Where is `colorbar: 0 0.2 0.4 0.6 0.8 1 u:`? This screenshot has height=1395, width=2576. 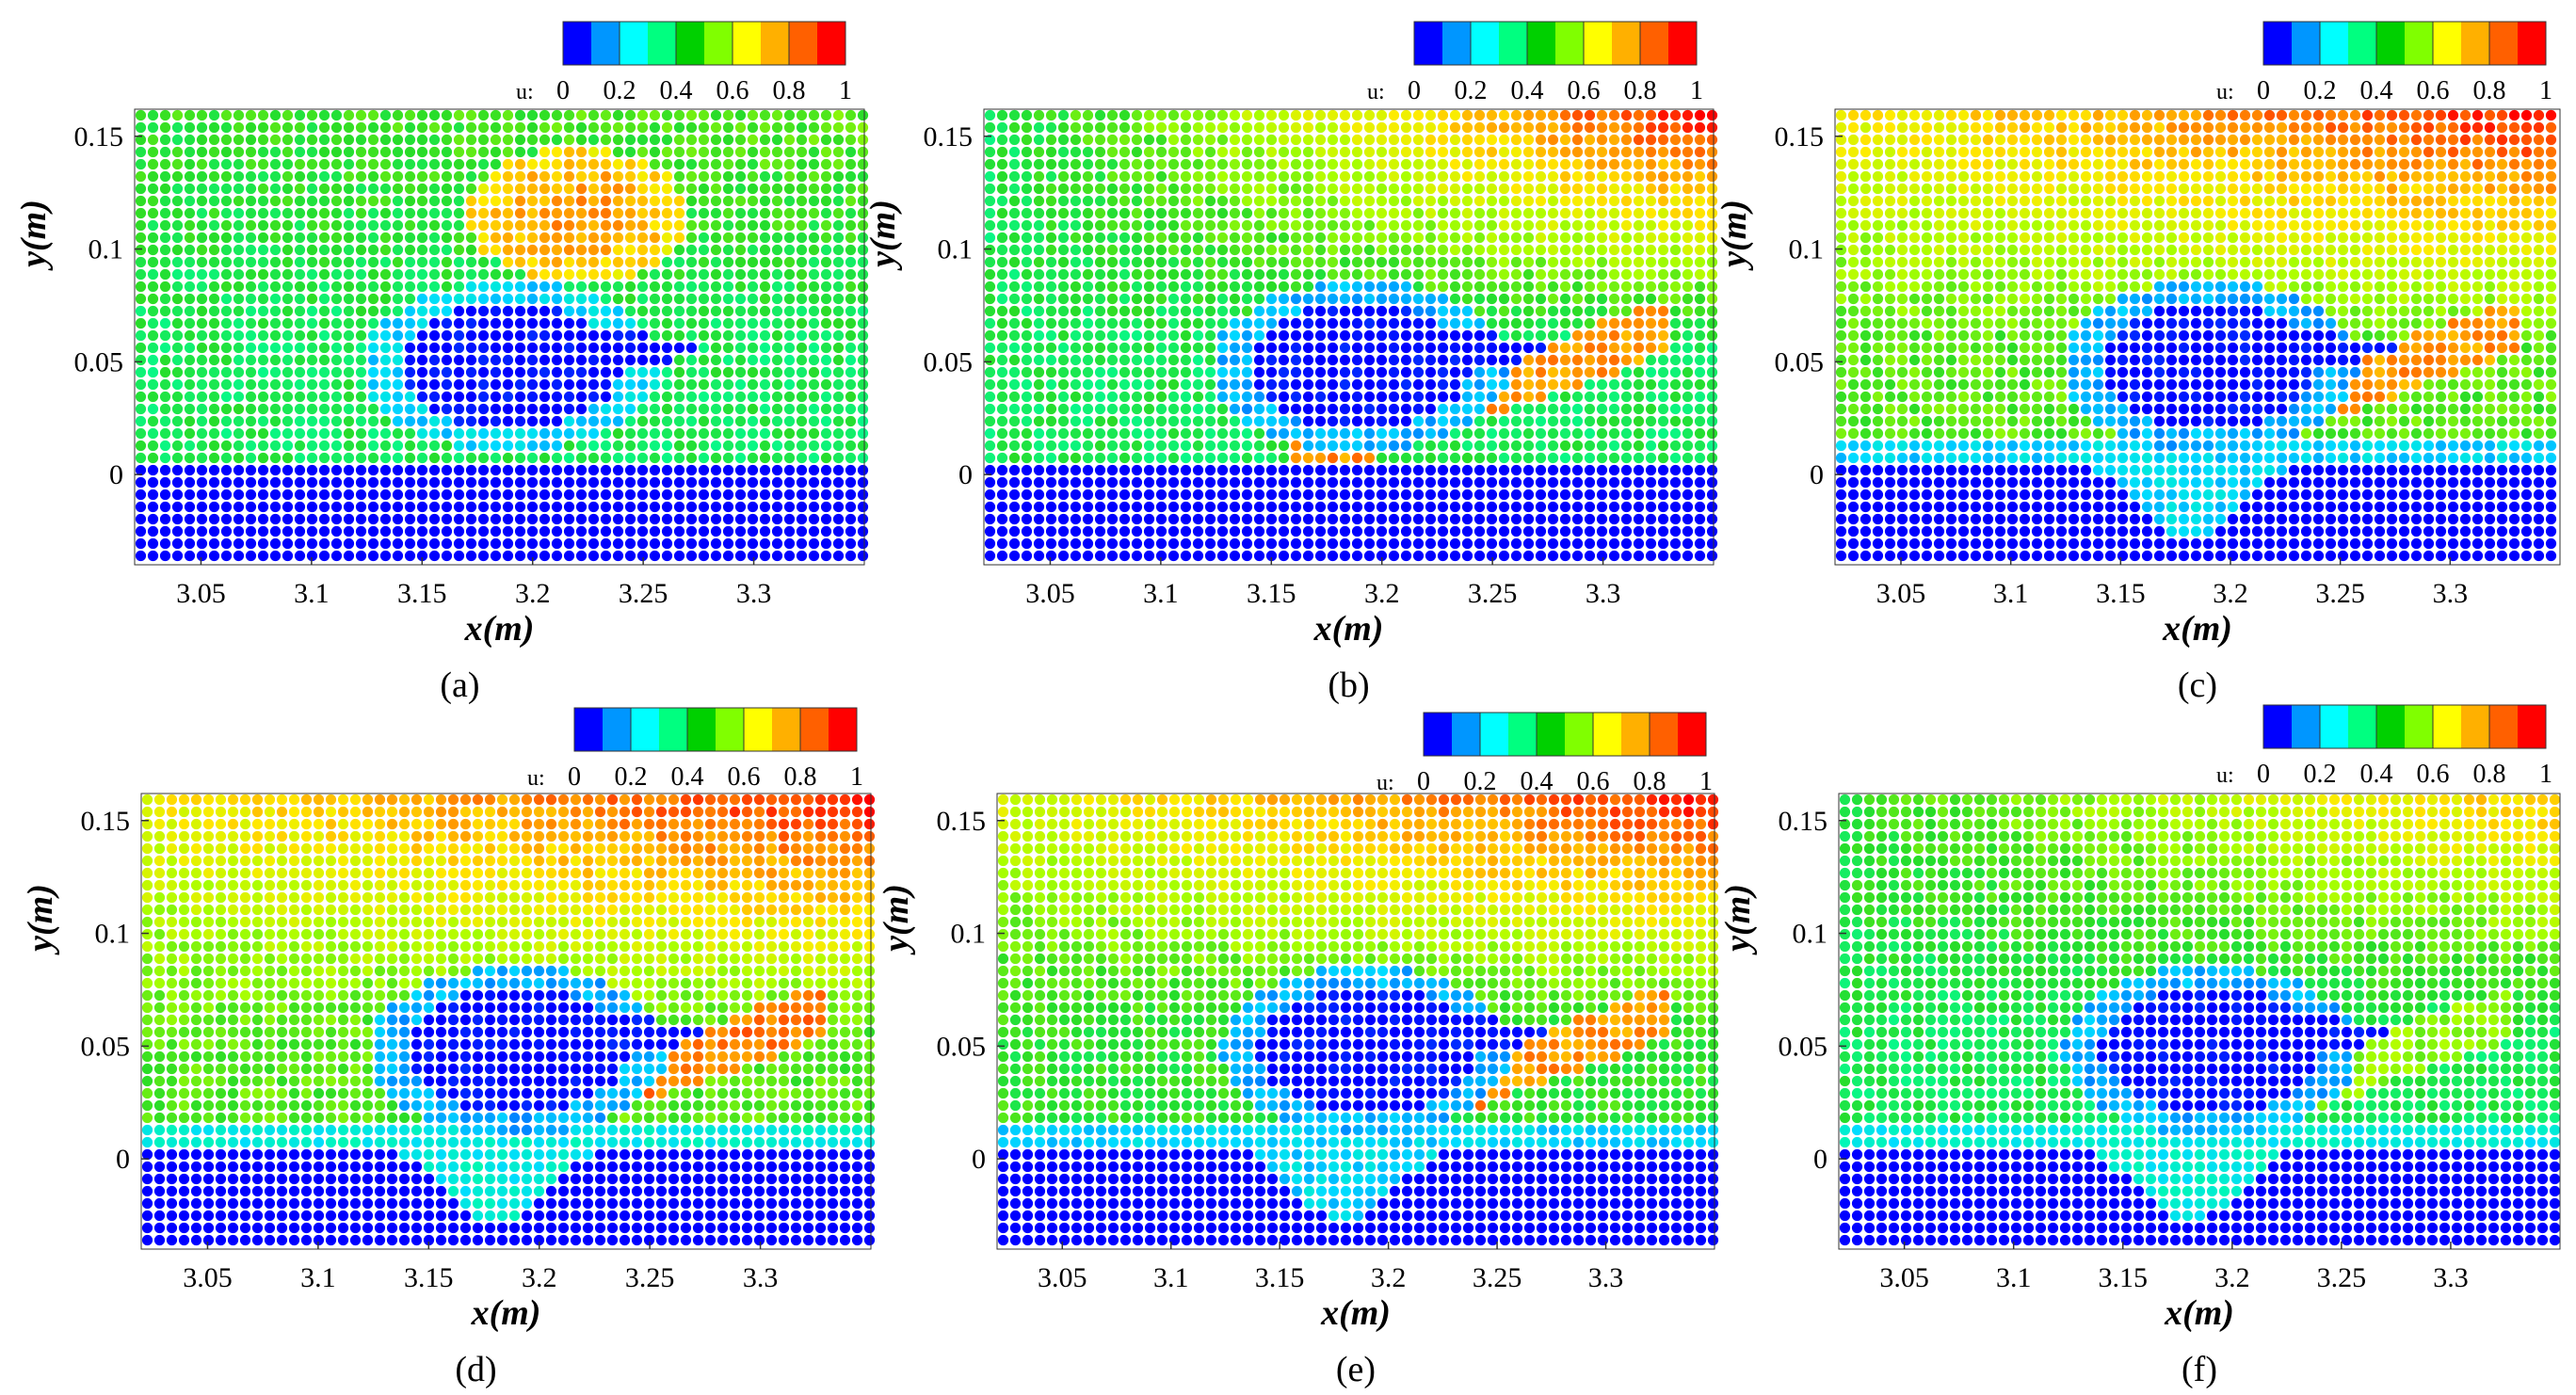
colorbar: 0 0.2 0.4 0.6 0.8 1 u: is located at coordinates (2384, 746).